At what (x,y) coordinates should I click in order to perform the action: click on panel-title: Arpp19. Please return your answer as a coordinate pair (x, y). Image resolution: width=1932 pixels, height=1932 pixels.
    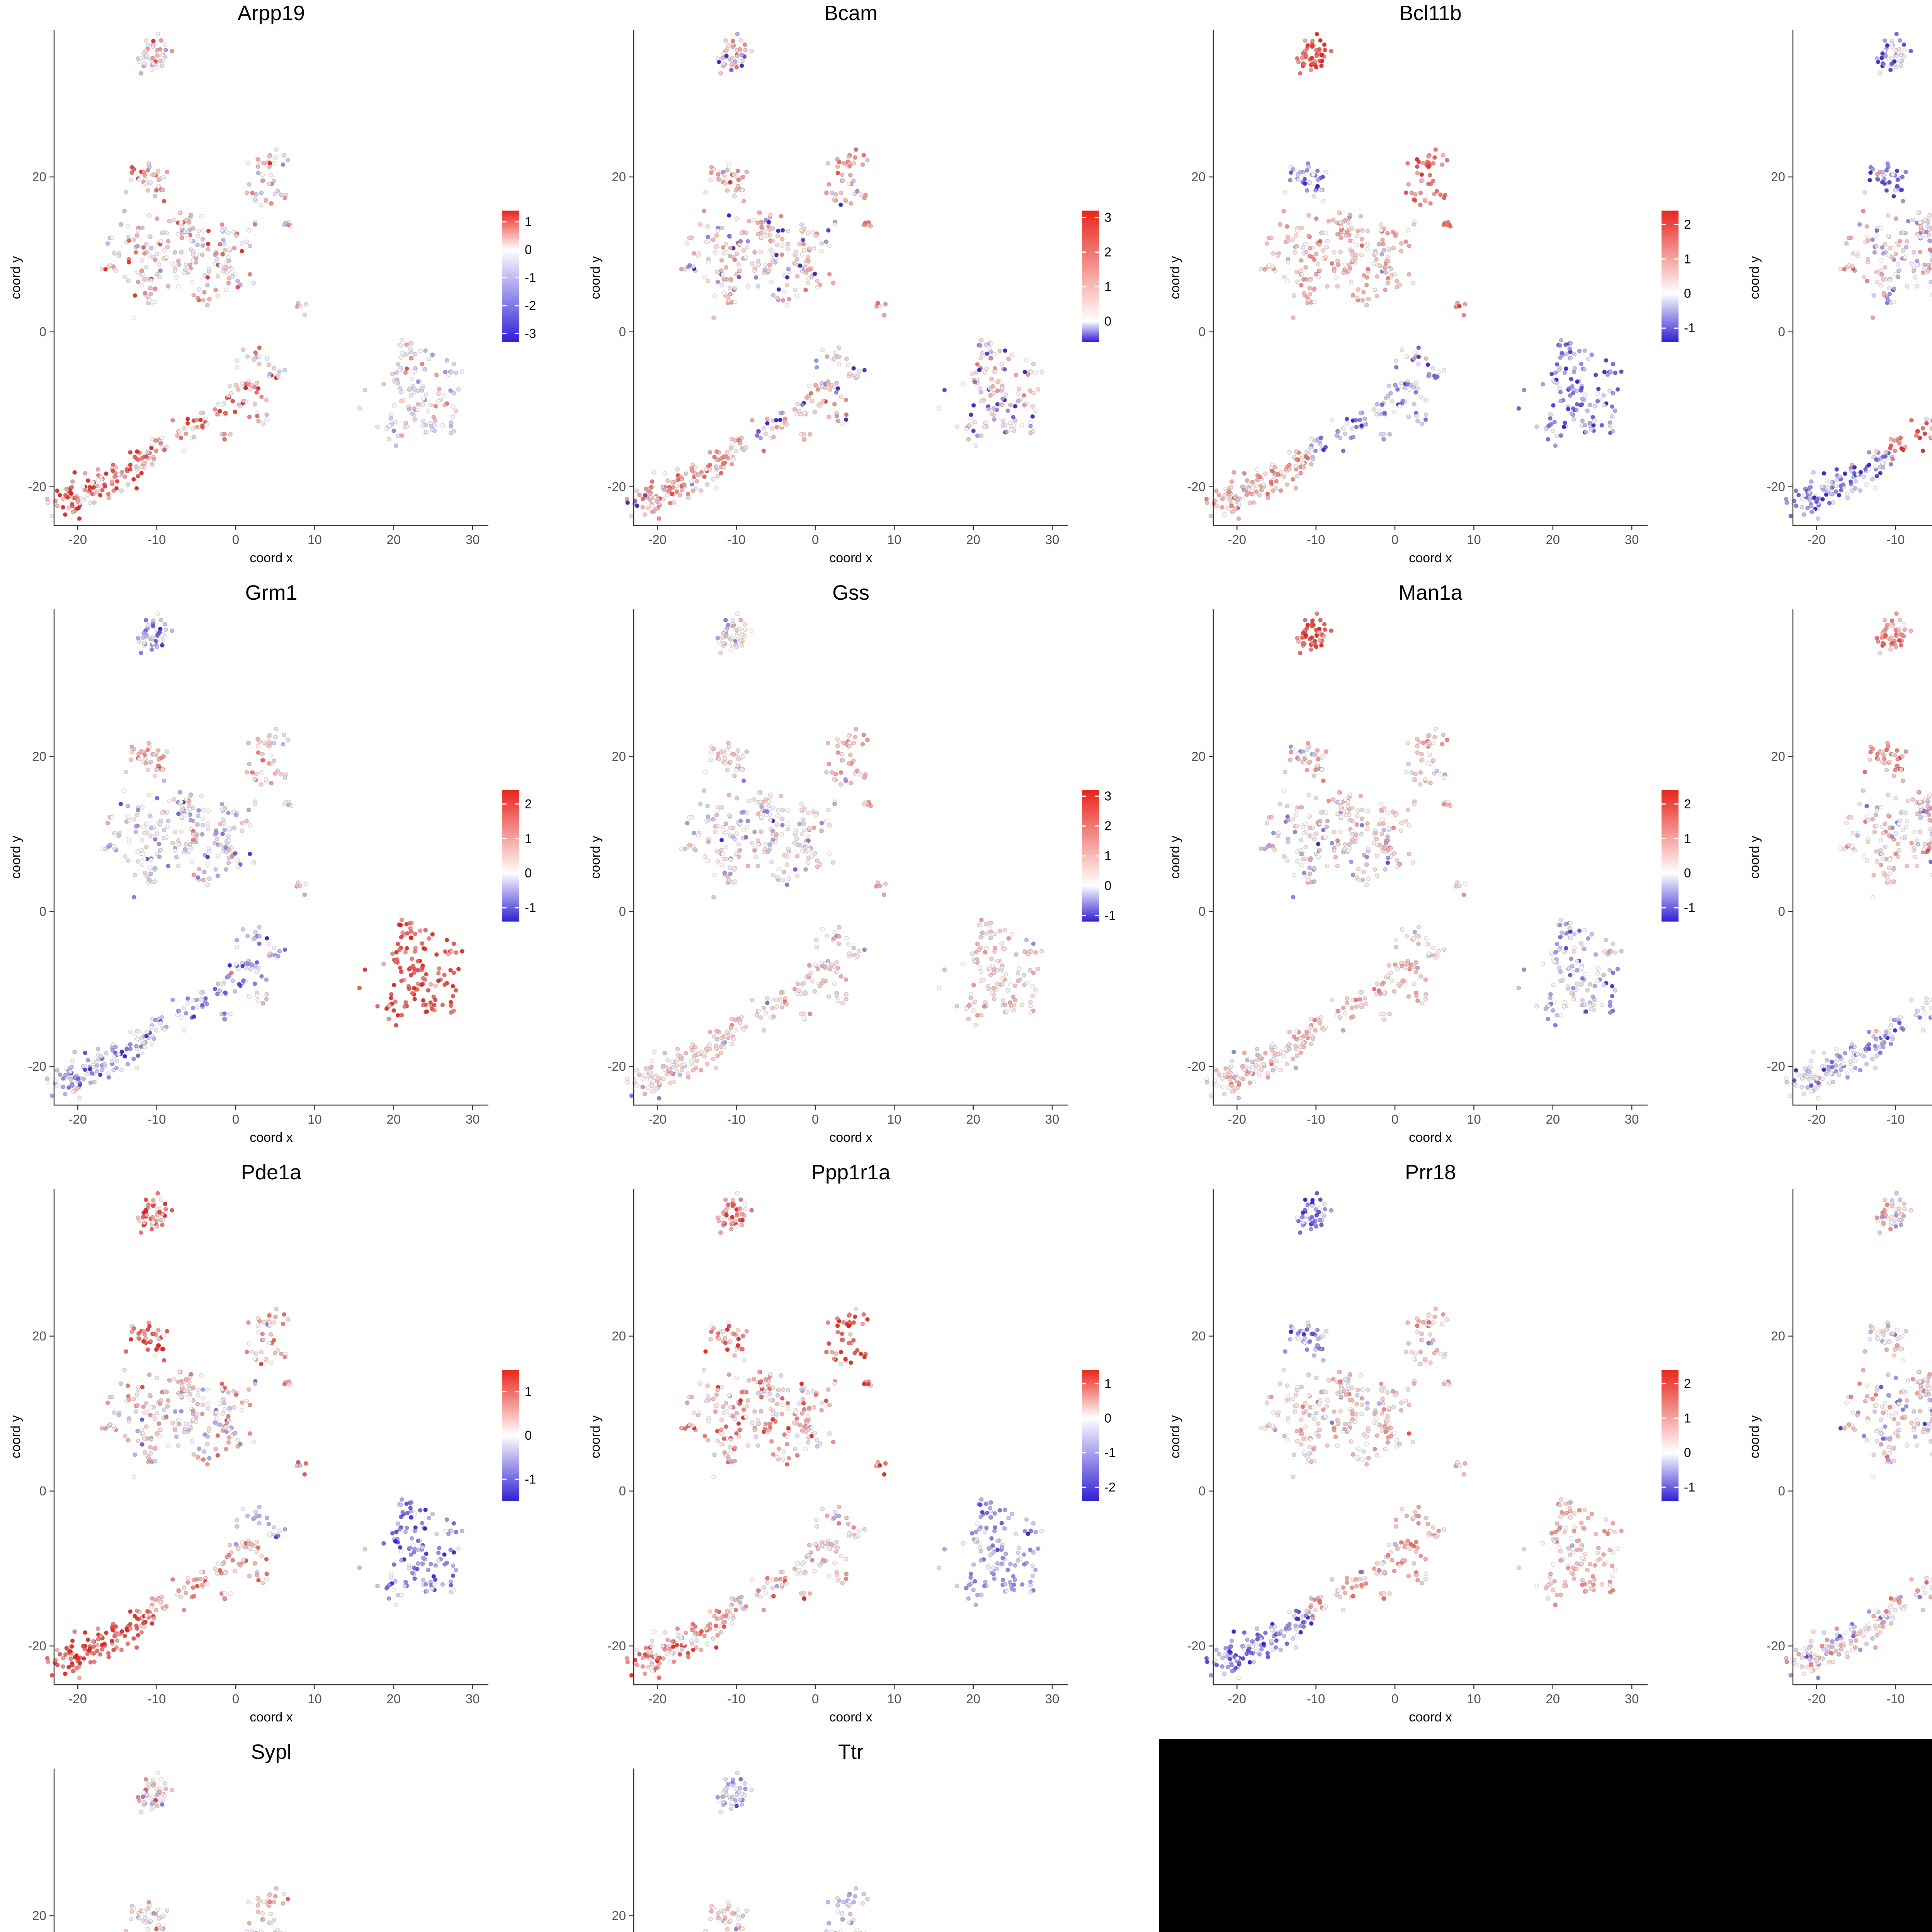
    Looking at the image, I should click on (271, 13).